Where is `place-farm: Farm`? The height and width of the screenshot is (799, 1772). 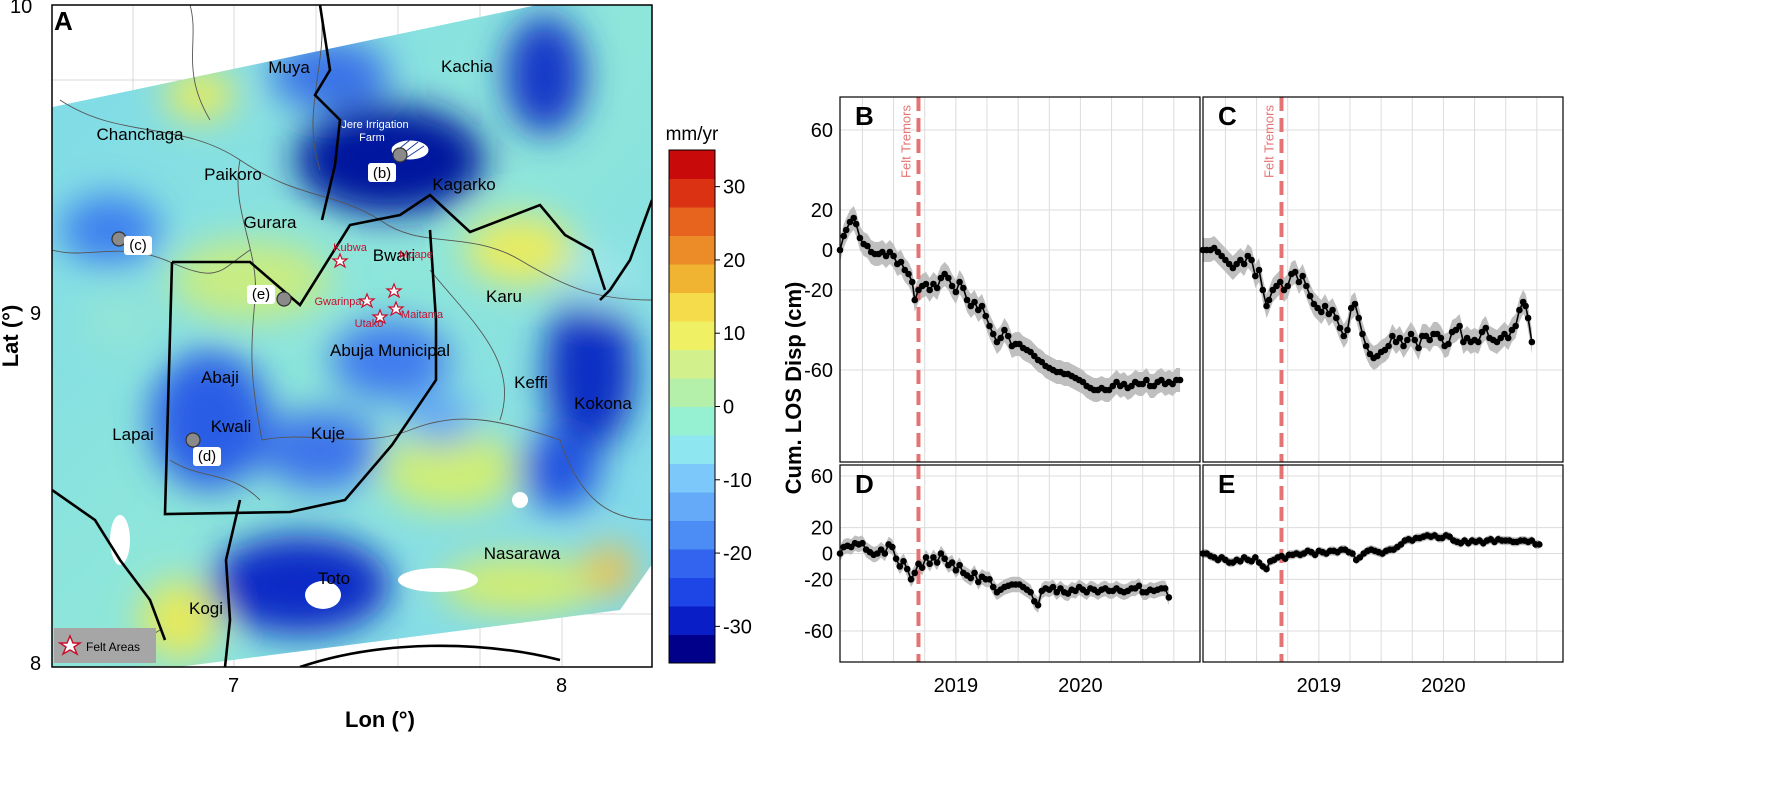
place-farm: Farm is located at coordinates (372, 138).